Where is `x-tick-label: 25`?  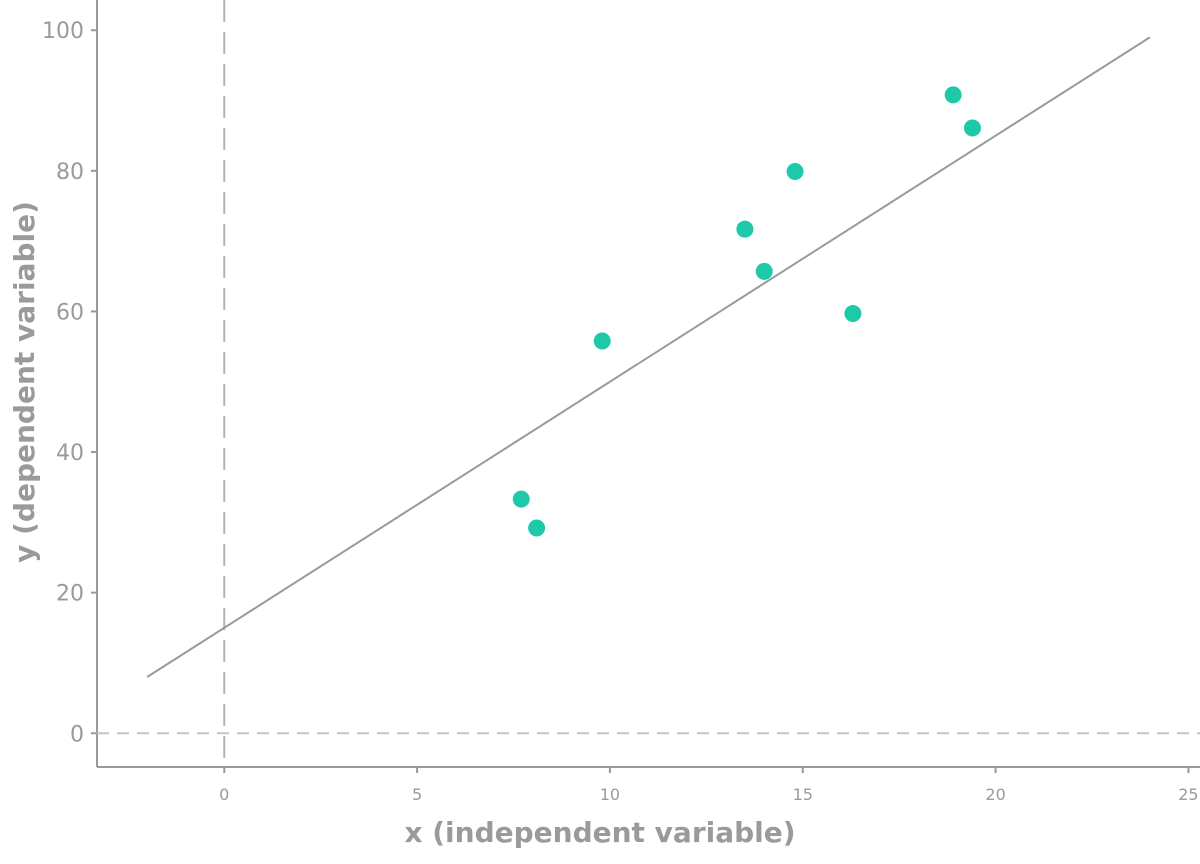 x-tick-label: 25 is located at coordinates (1188, 794).